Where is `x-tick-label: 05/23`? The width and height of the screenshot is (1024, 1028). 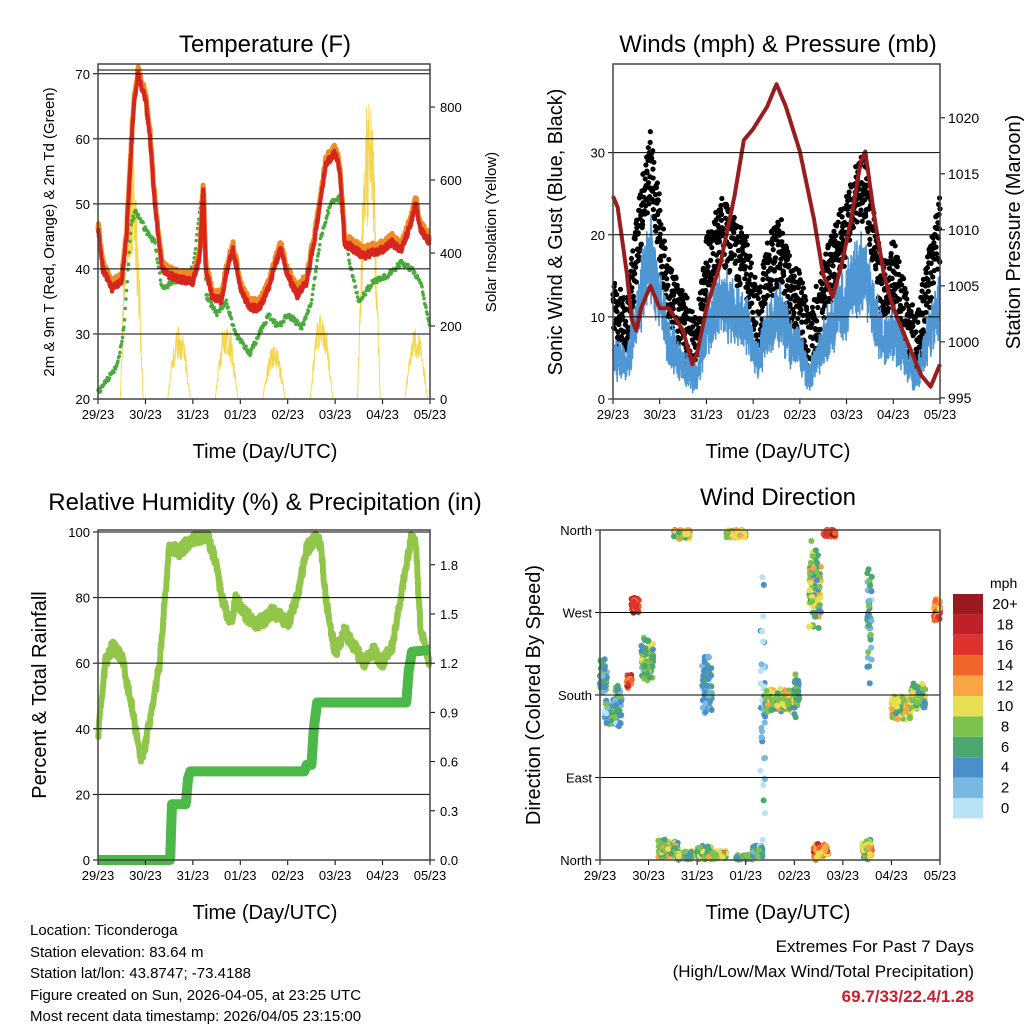 x-tick-label: 05/23 is located at coordinates (430, 414).